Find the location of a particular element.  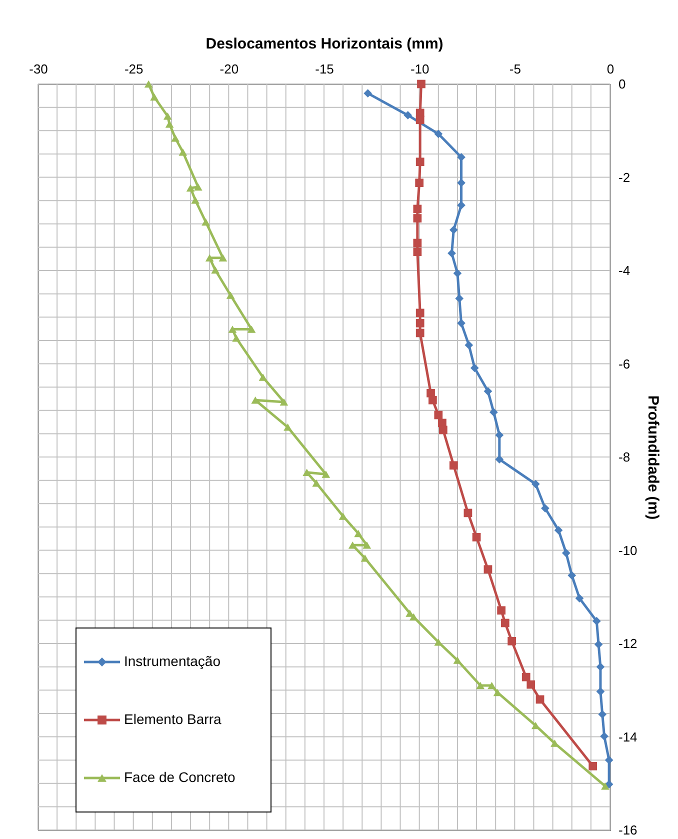

x-tick-label: -5 is located at coordinates (515, 69).